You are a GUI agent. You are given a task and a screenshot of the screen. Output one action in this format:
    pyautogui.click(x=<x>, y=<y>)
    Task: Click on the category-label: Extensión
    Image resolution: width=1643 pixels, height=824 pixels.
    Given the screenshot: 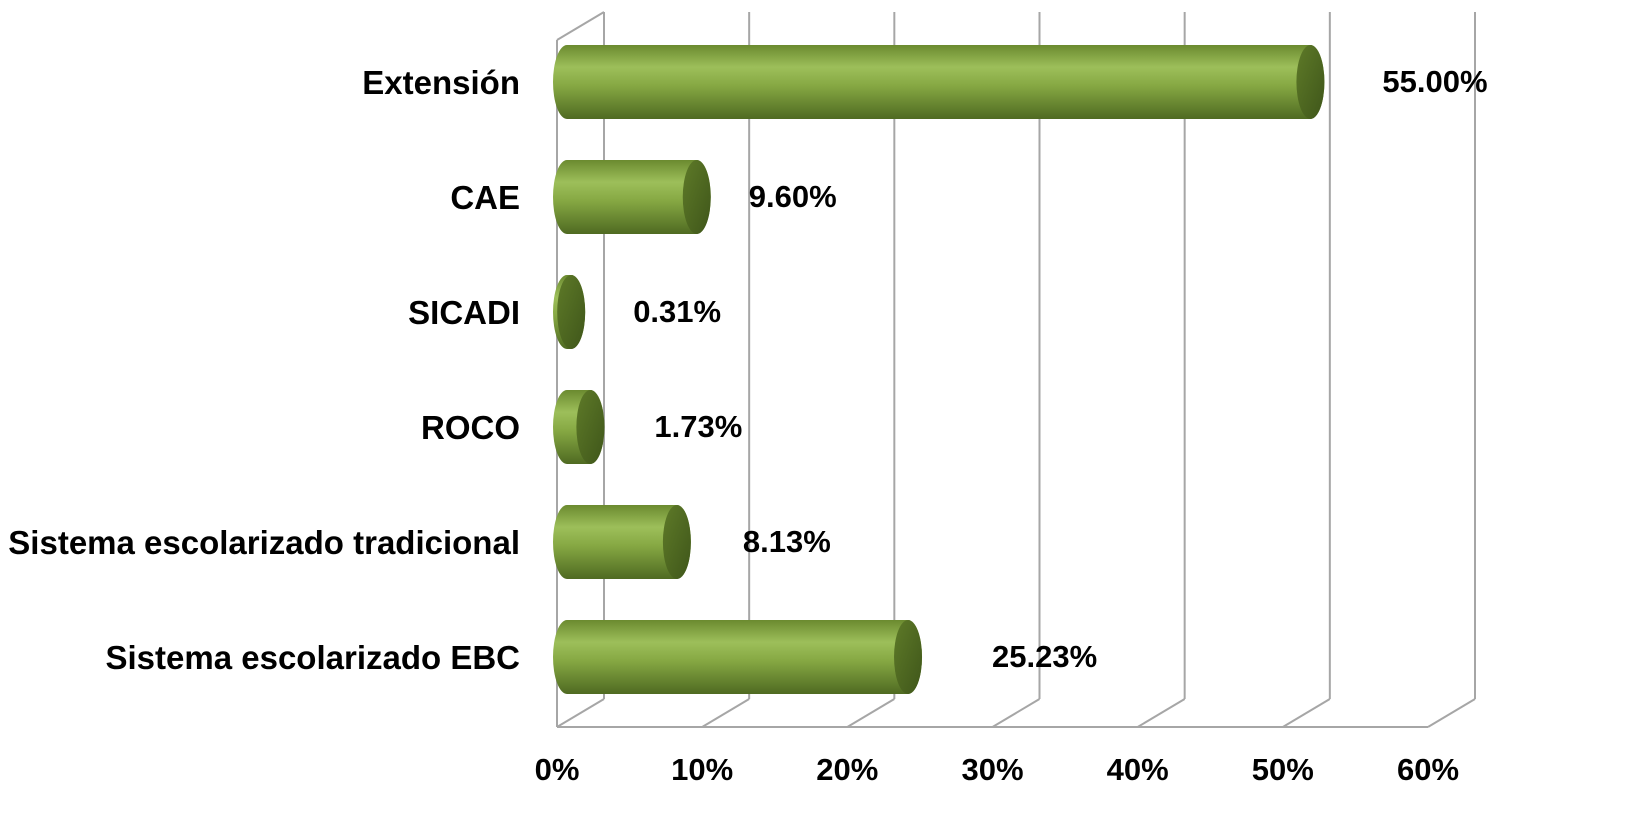 What is the action you would take?
    pyautogui.click(x=441, y=82)
    